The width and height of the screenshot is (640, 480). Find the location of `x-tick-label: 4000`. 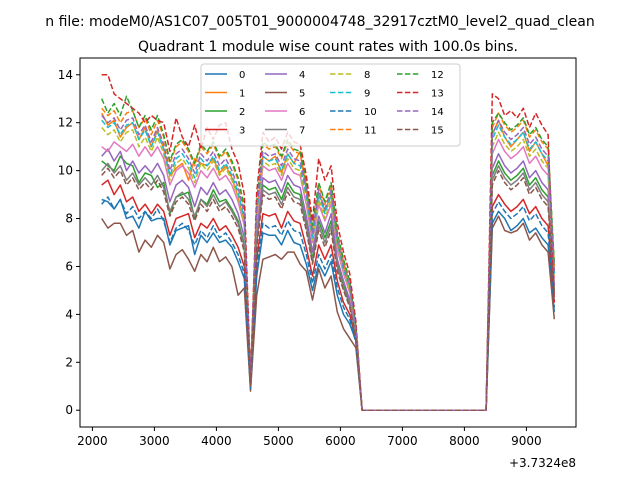

x-tick-label: 4000 is located at coordinates (216, 441).